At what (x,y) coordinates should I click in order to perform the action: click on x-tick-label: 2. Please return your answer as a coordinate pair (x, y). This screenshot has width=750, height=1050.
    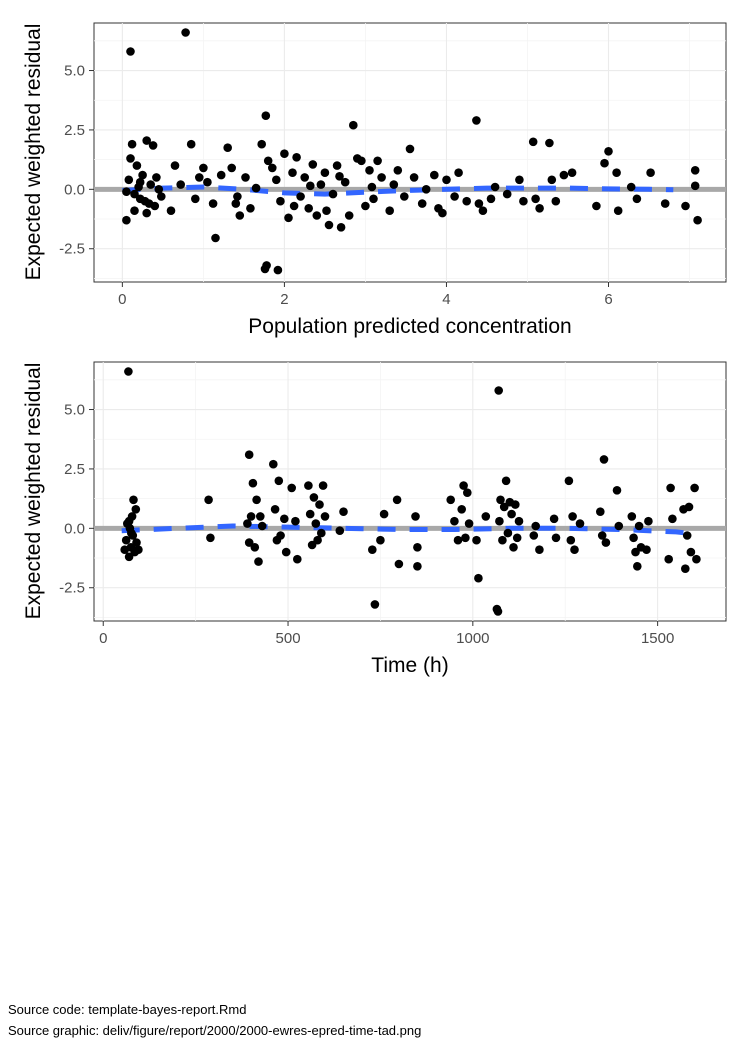
    Looking at the image, I should click on (284, 299).